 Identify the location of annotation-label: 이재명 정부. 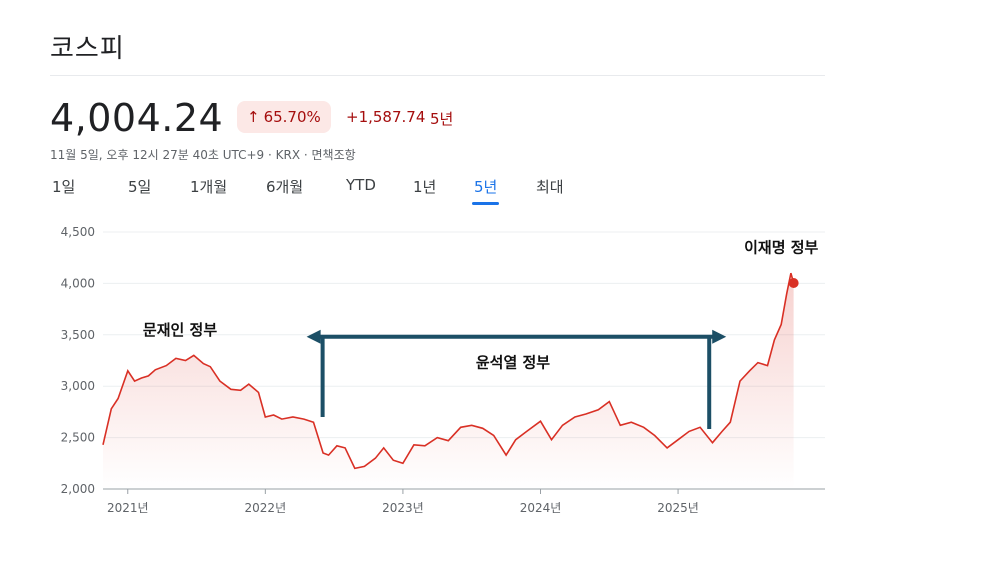
(781, 248).